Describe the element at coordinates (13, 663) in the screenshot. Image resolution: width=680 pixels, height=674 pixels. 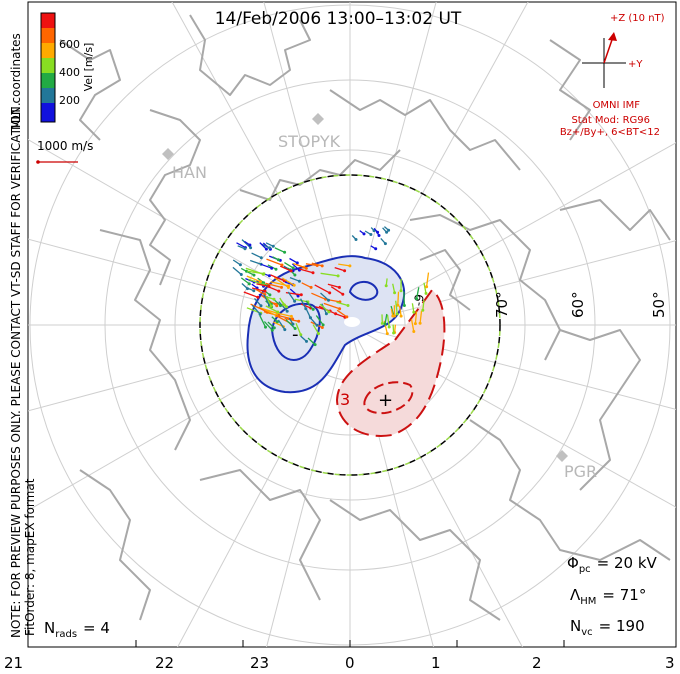
I see `mlt-tick-21: 21` at that location.